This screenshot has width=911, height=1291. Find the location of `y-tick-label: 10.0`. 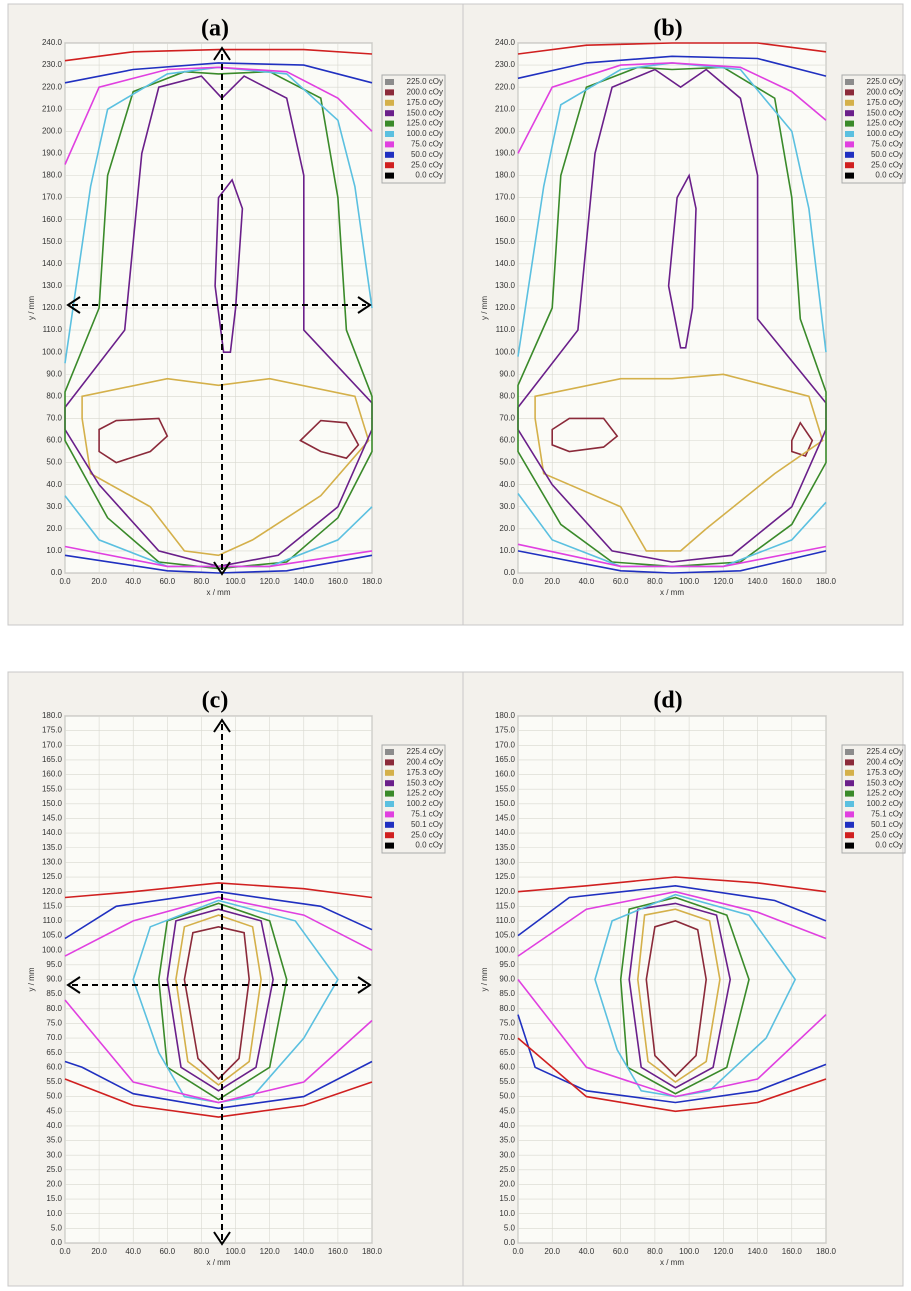

y-tick-label: 10.0 is located at coordinates (507, 550).